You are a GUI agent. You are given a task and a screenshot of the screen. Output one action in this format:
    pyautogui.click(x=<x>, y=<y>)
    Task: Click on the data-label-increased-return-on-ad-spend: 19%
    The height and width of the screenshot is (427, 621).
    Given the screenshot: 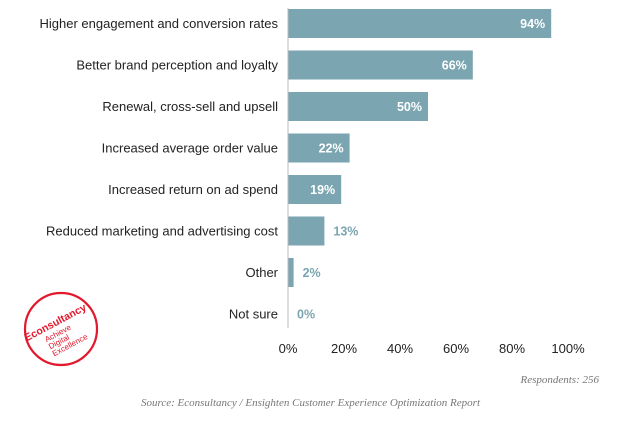 What is the action you would take?
    pyautogui.click(x=322, y=190)
    